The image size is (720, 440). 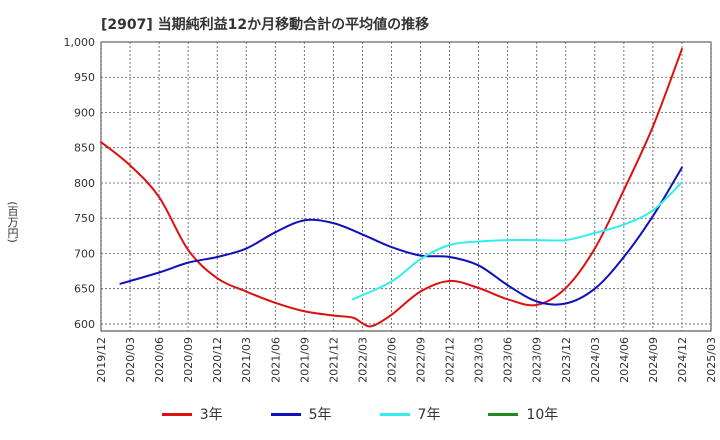 What do you see at coordinates (84, 289) in the screenshot?
I see `y-tick-label: 650` at bounding box center [84, 289].